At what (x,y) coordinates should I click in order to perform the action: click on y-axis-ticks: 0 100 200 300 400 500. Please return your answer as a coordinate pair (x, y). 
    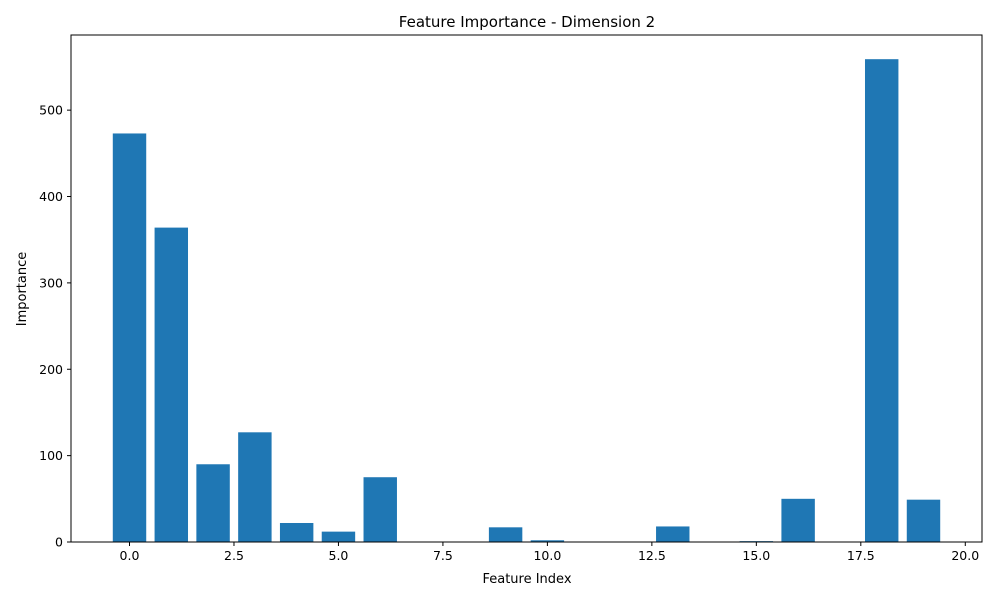
    Looking at the image, I should click on (55, 326).